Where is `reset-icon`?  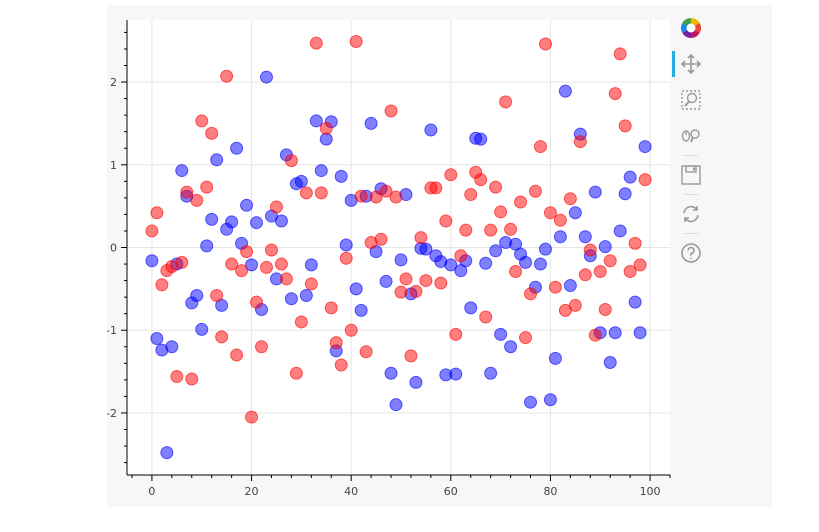
reset-icon is located at coordinates (691, 214).